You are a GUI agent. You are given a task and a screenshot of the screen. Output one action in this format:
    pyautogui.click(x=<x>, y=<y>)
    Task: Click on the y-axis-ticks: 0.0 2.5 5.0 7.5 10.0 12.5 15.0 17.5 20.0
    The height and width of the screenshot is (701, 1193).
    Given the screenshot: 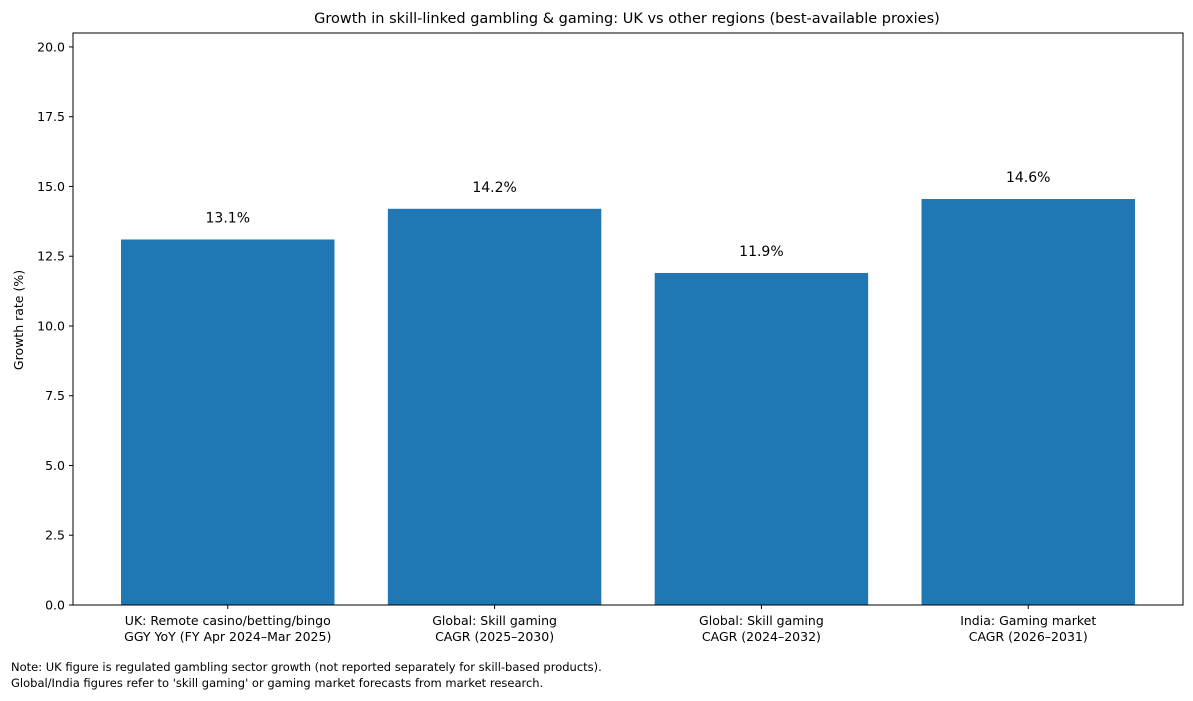 What is the action you would take?
    pyautogui.click(x=55, y=326)
    